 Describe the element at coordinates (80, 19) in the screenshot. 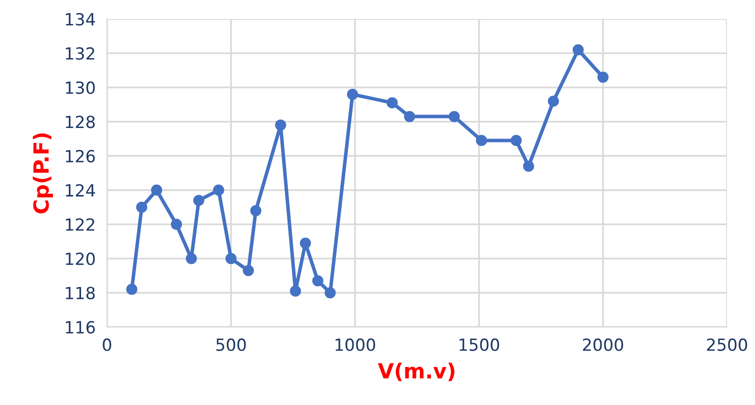

I see `y-tick-label: 134` at that location.